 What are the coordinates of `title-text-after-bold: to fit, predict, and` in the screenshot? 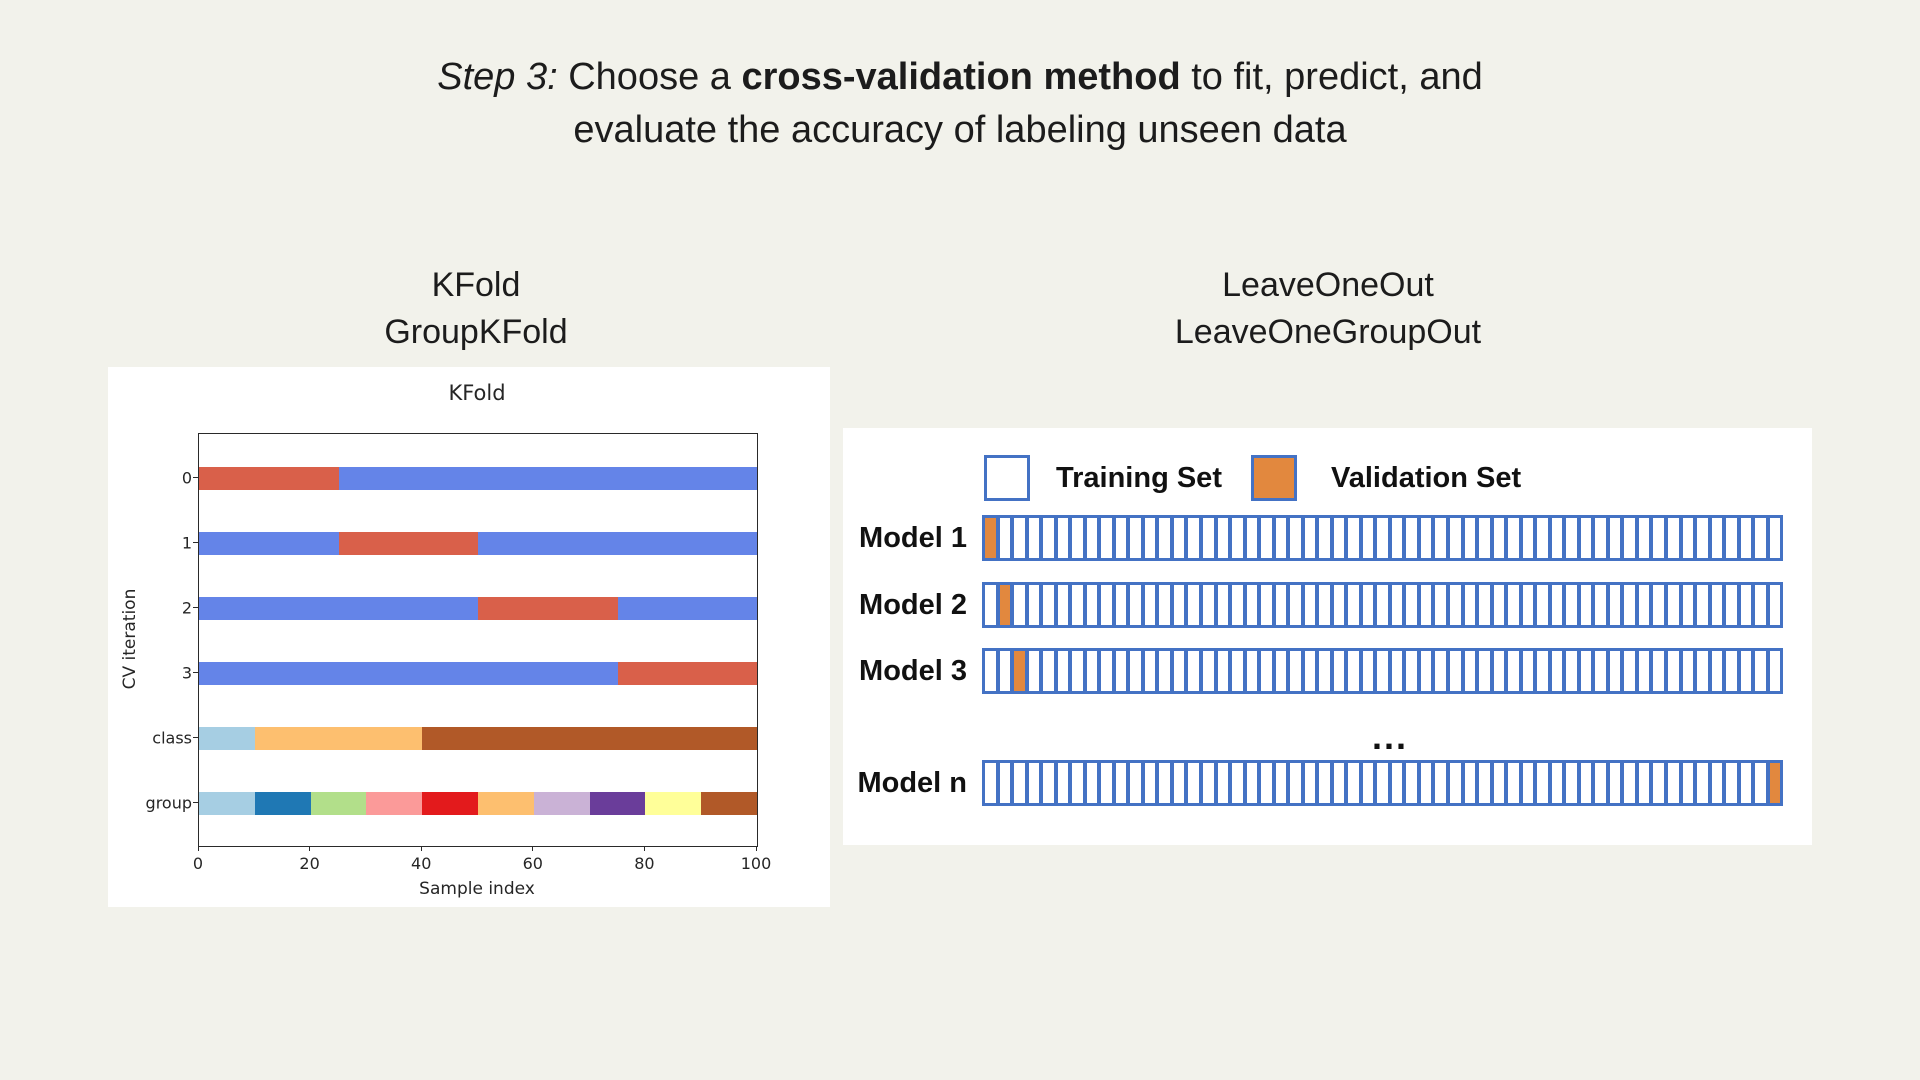 It's located at (1331, 77).